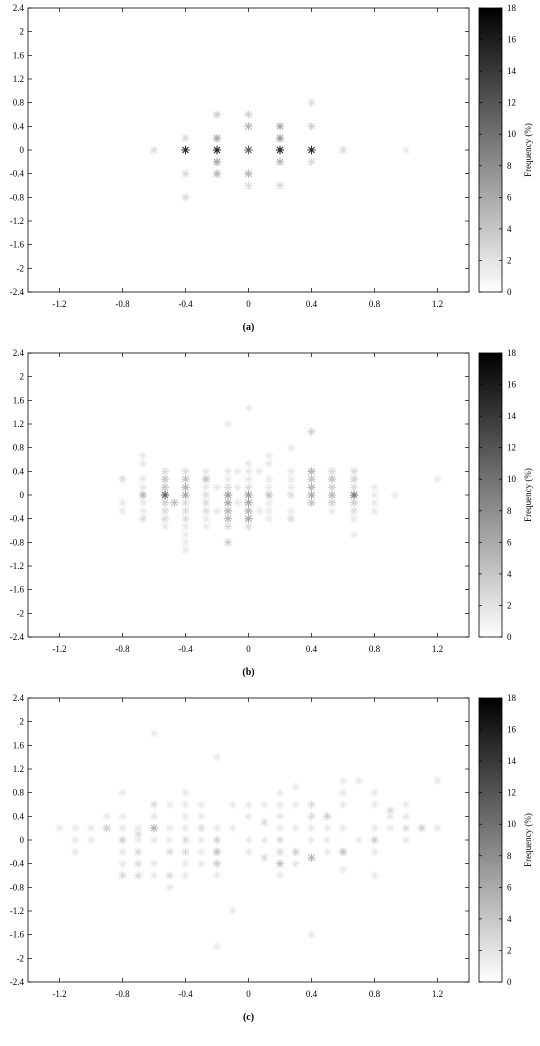 The image size is (540, 1046). What do you see at coordinates (312, 649) in the screenshot?
I see `x-tick-label: 0.4` at bounding box center [312, 649].